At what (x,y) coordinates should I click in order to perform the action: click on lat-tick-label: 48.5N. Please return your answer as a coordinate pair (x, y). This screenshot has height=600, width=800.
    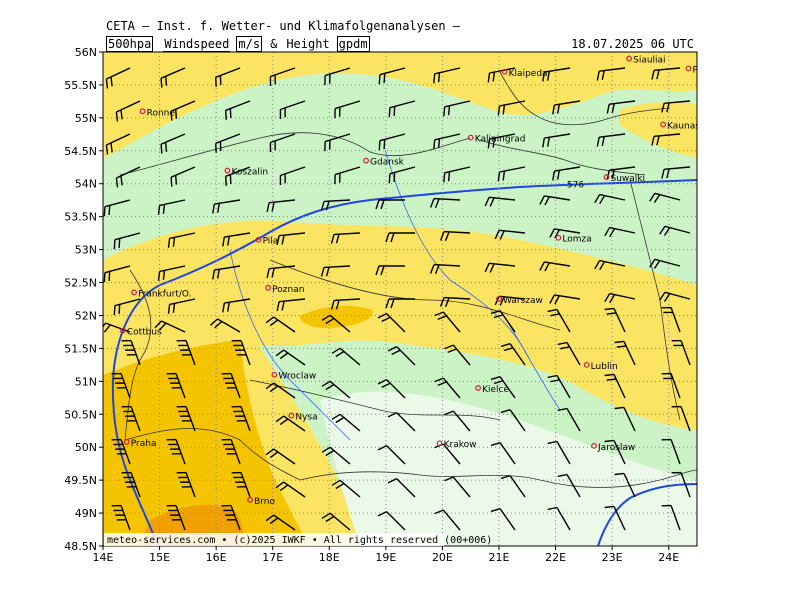
    Looking at the image, I should click on (80, 546).